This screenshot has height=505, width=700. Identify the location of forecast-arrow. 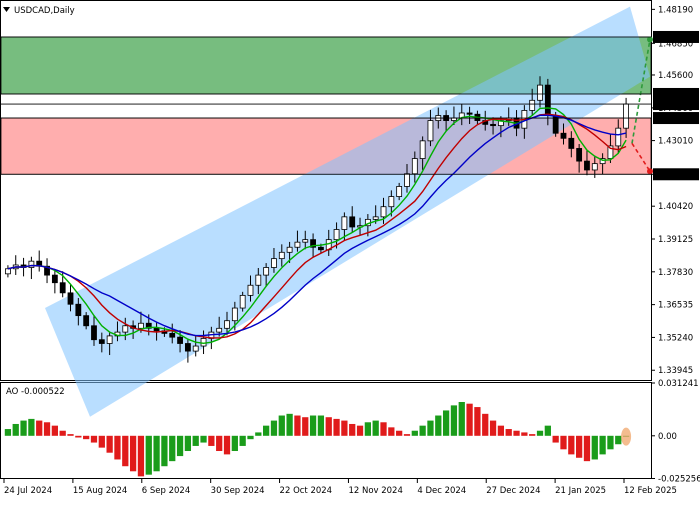
(641, 91).